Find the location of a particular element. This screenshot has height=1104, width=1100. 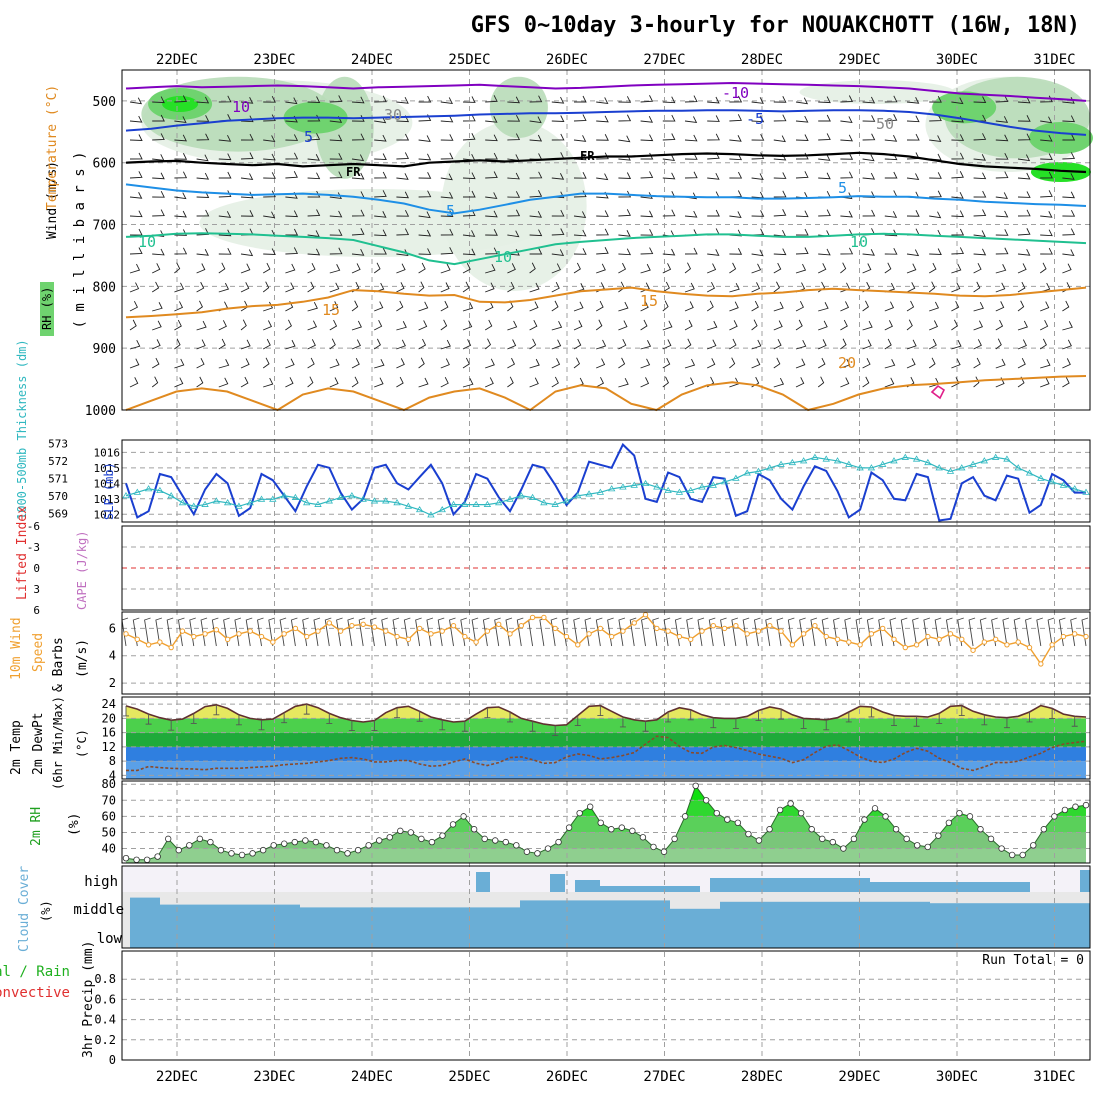

panel-frame-wind is located at coordinates (606, 653).